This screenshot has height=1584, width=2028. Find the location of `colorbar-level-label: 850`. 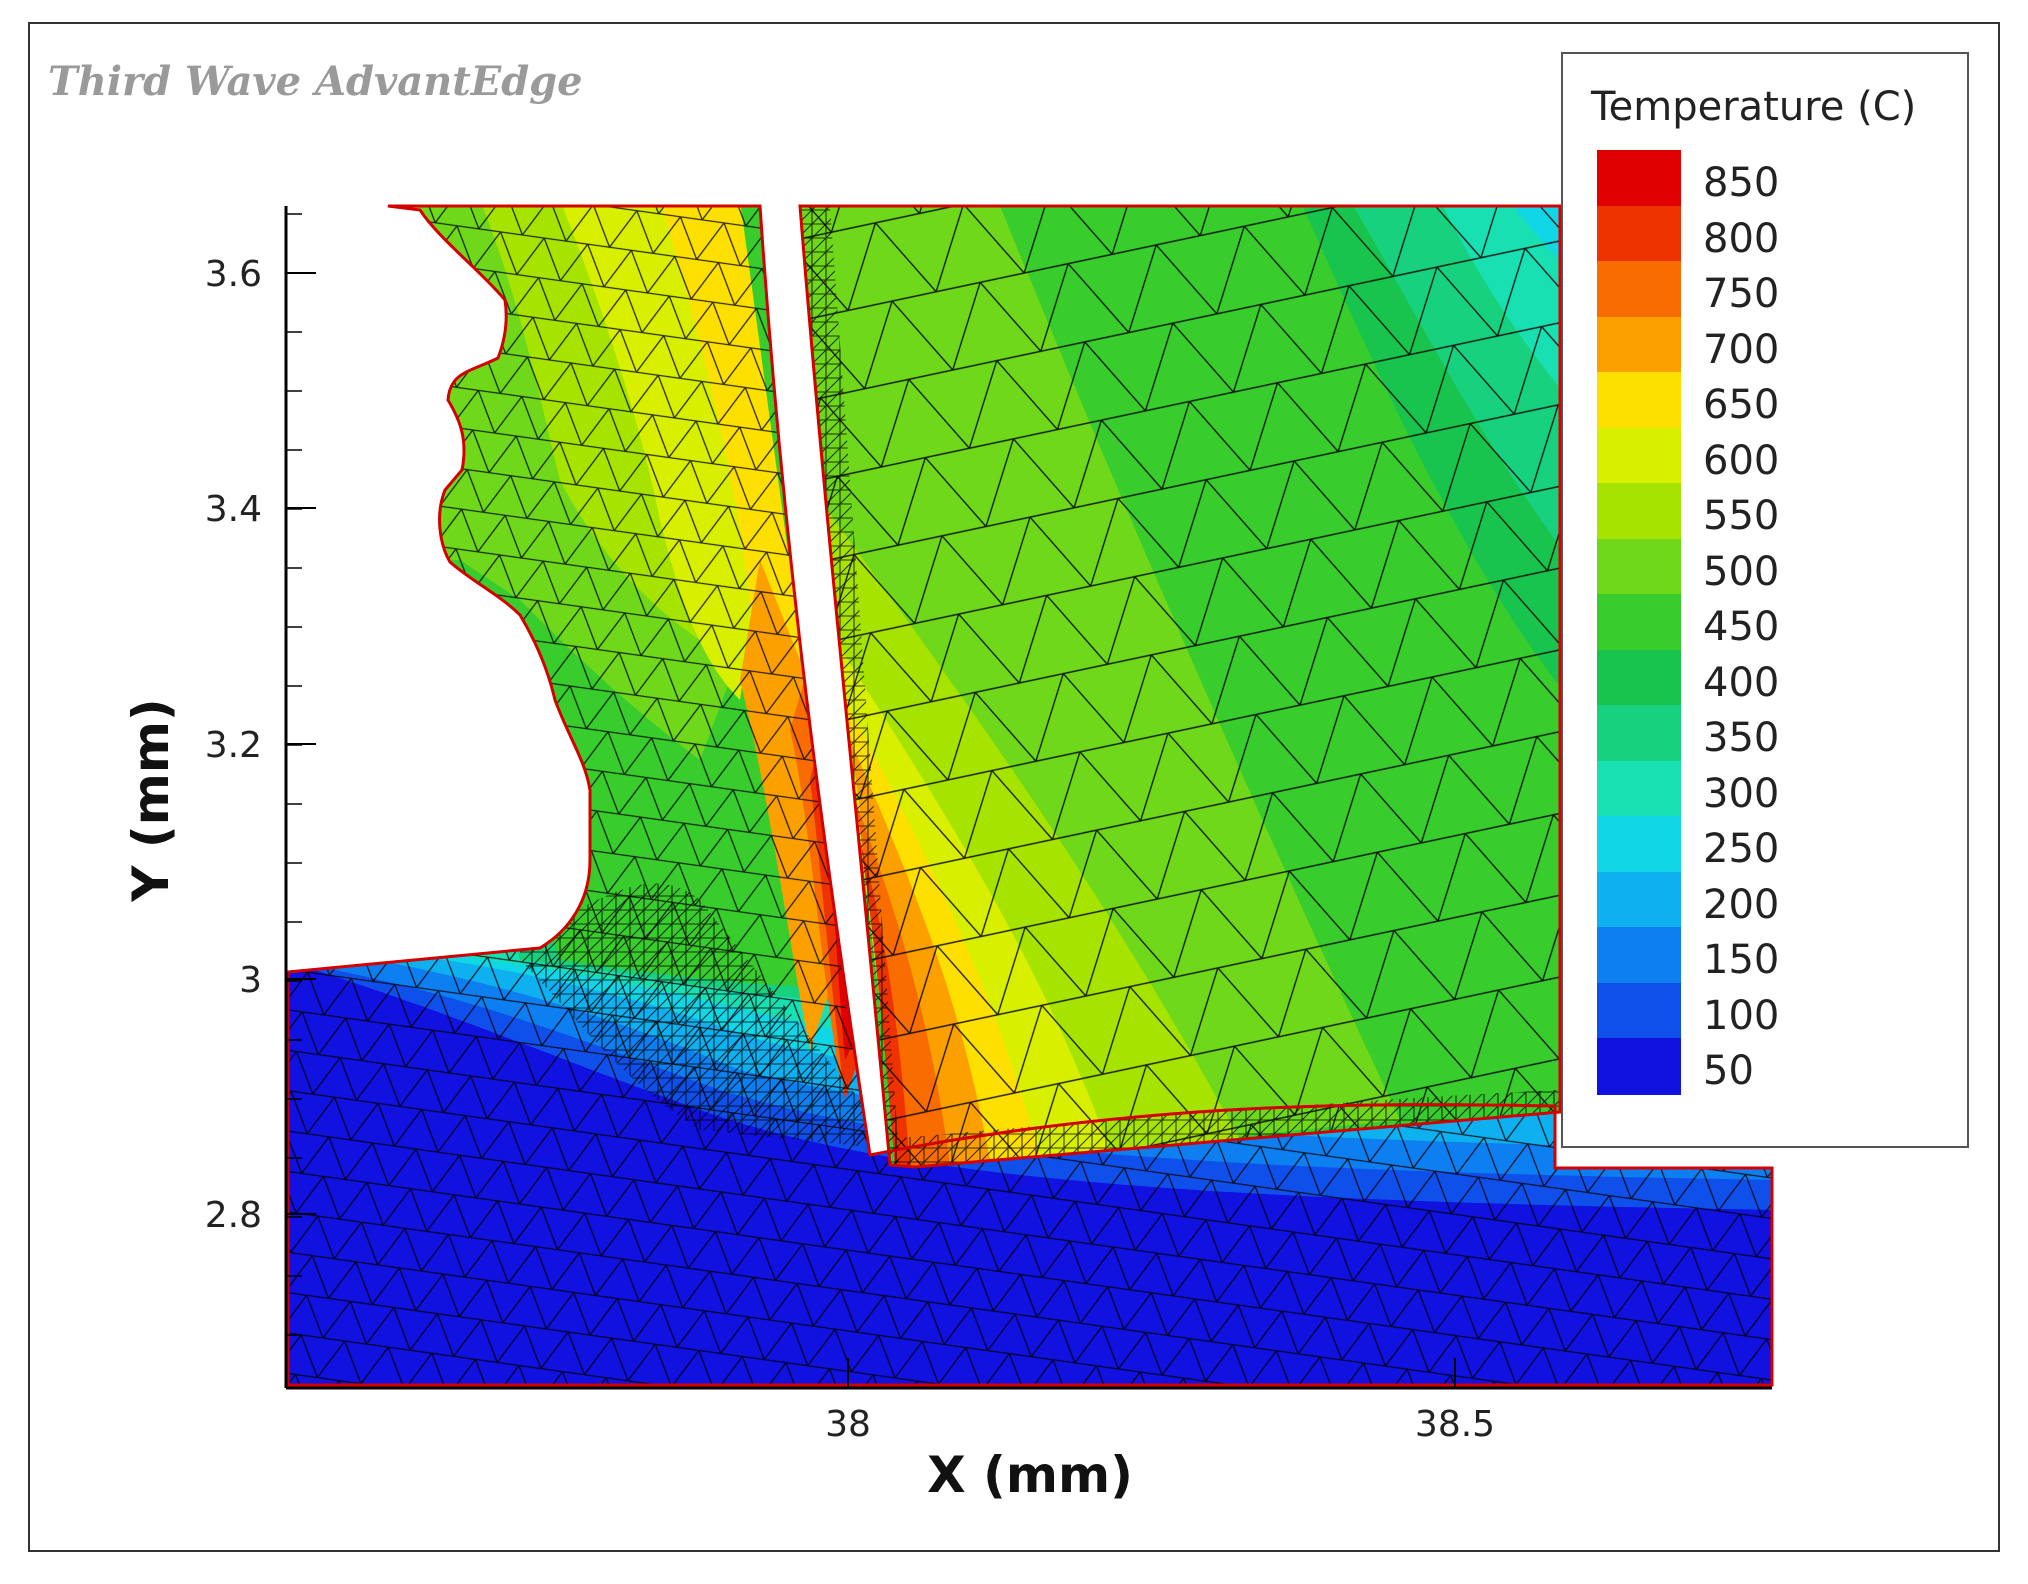

colorbar-level-label: 850 is located at coordinates (1741, 183).